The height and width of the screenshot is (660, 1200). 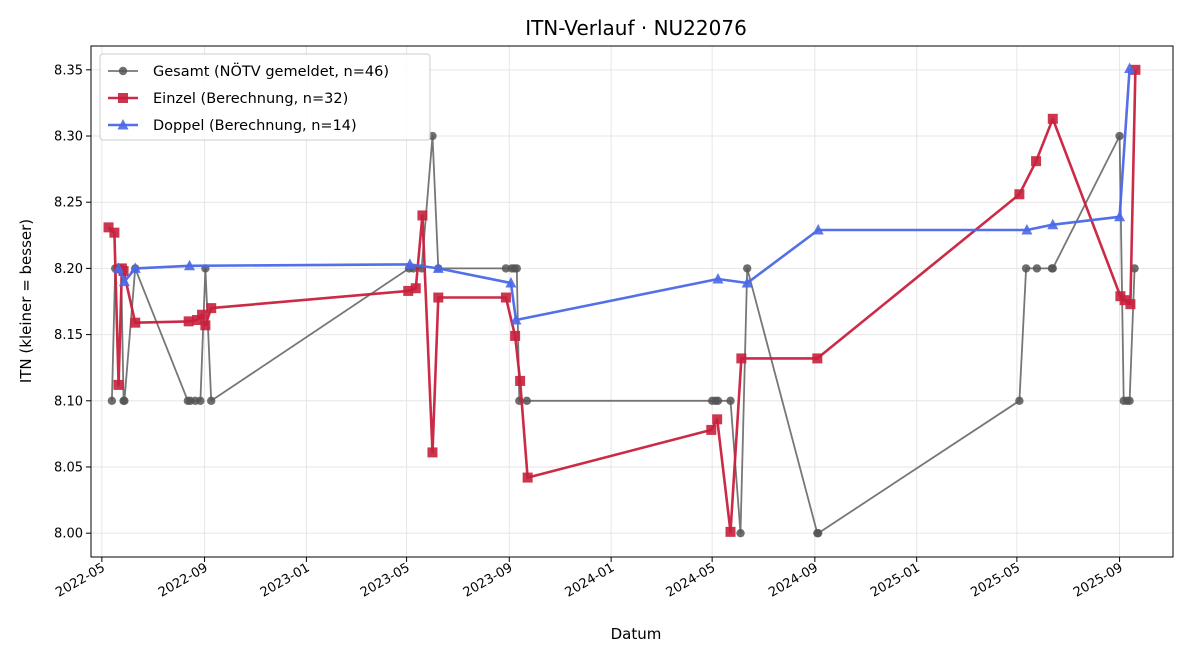 What do you see at coordinates (68, 269) in the screenshot?
I see `y-tick-label: 8.20` at bounding box center [68, 269].